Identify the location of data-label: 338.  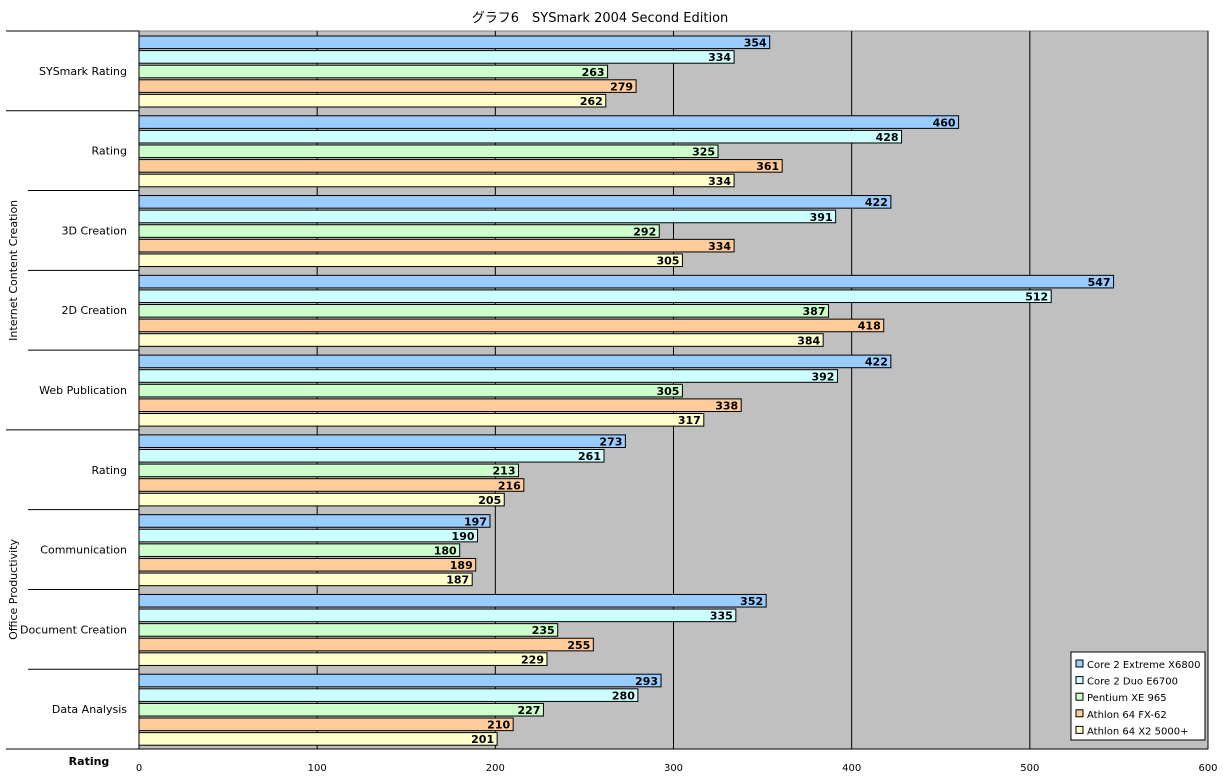
(726, 406).